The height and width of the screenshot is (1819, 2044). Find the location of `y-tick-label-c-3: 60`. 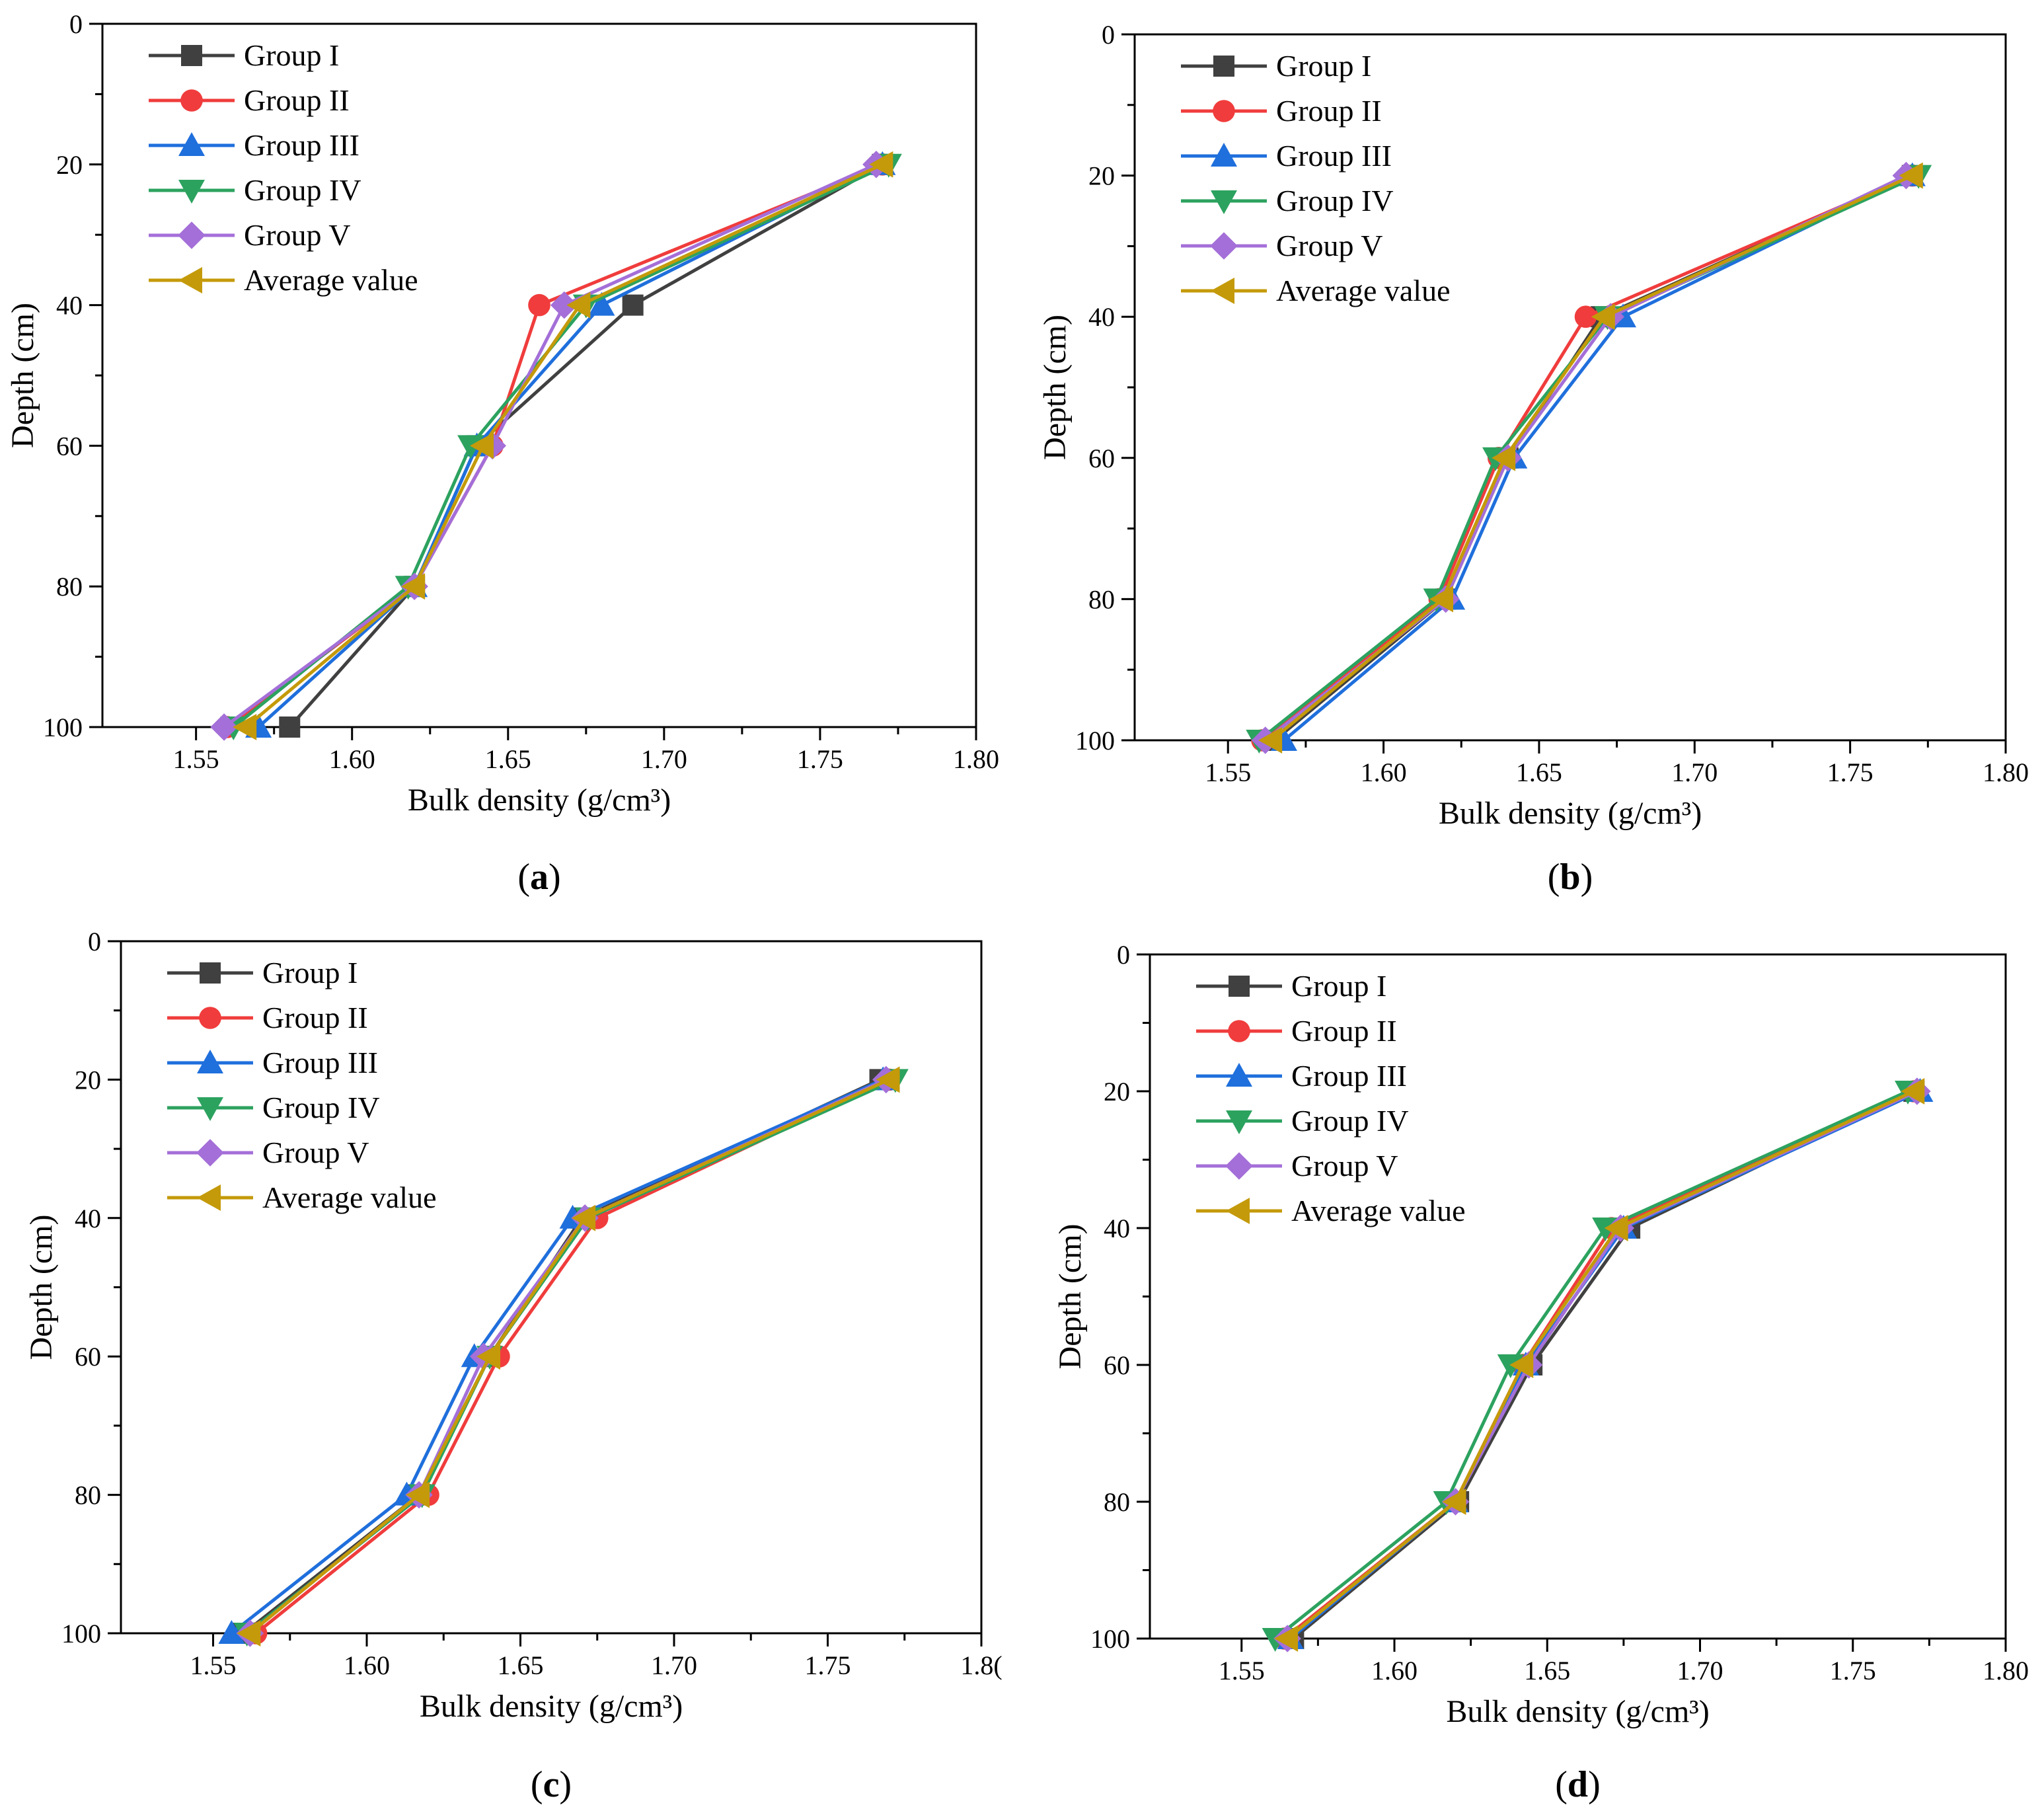

y-tick-label-c-3: 60 is located at coordinates (88, 1357).